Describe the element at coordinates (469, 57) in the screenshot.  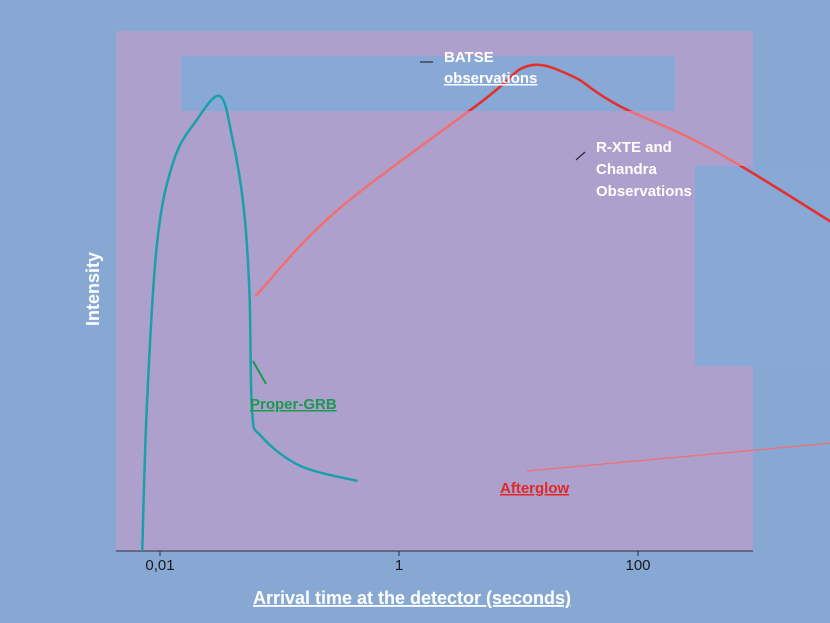
I see `batse-label-line-1: BATSE` at that location.